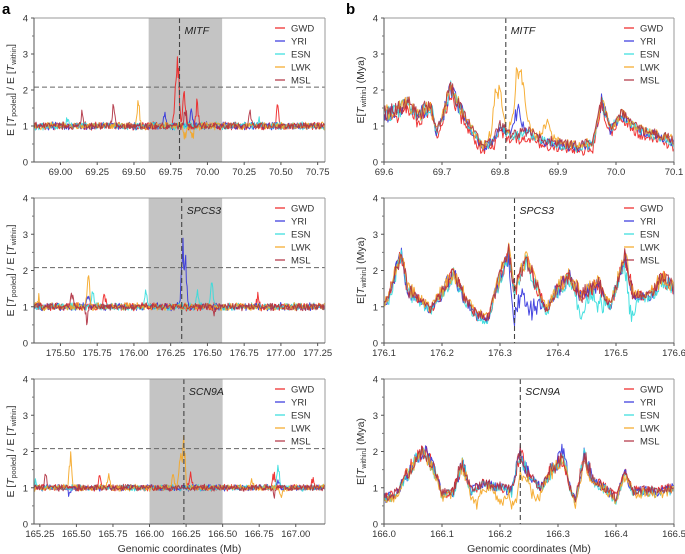 Image resolution: width=685 pixels, height=554 pixels. What do you see at coordinates (537, 211) in the screenshot?
I see `gene-label: SPCS3` at bounding box center [537, 211].